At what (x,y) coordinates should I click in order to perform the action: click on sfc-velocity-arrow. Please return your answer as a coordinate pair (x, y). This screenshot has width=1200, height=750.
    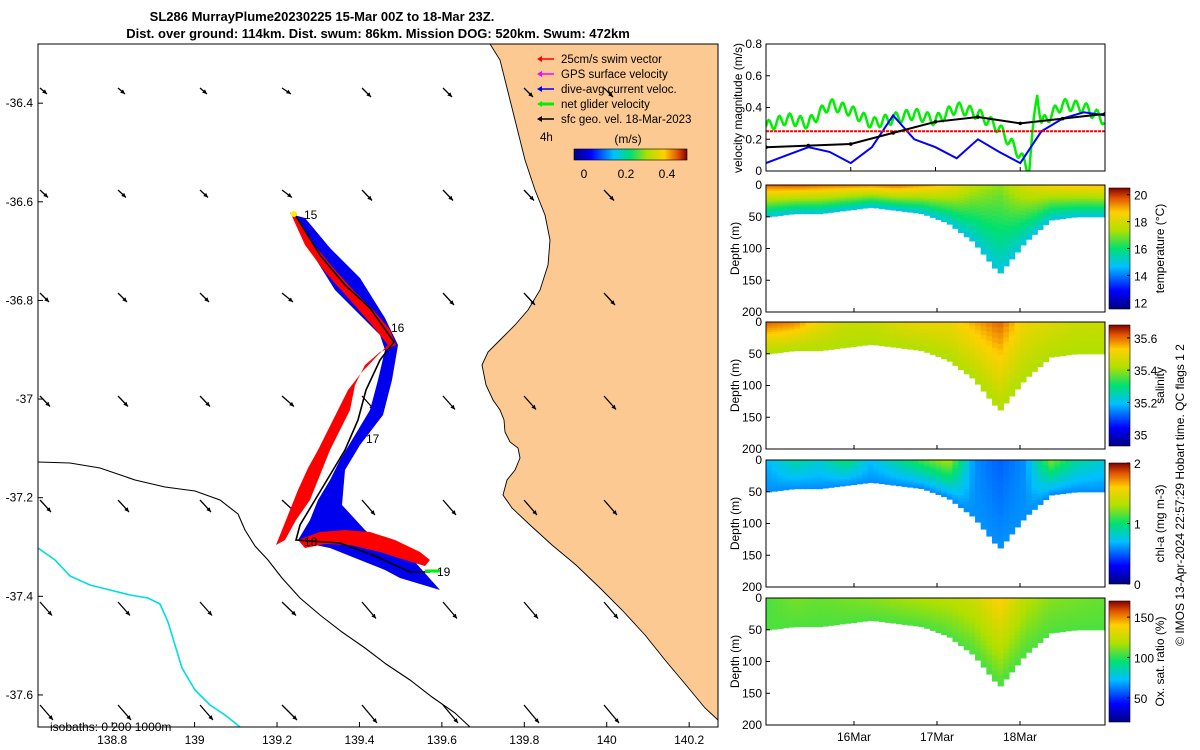
    Looking at the image, I should click on (122, 297).